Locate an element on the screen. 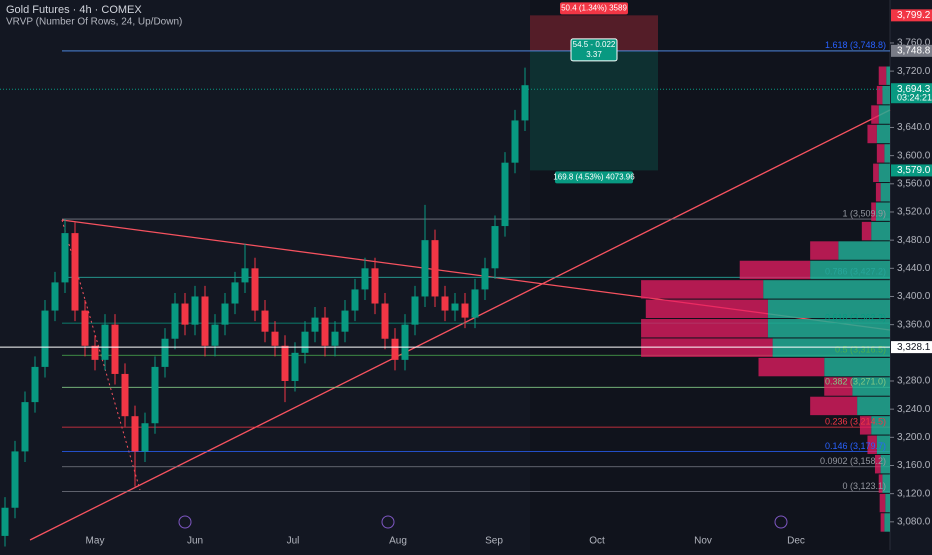 This screenshot has width=932, height=555. chart-title: Gold Futures · 4h · COMEX is located at coordinates (74, 10).